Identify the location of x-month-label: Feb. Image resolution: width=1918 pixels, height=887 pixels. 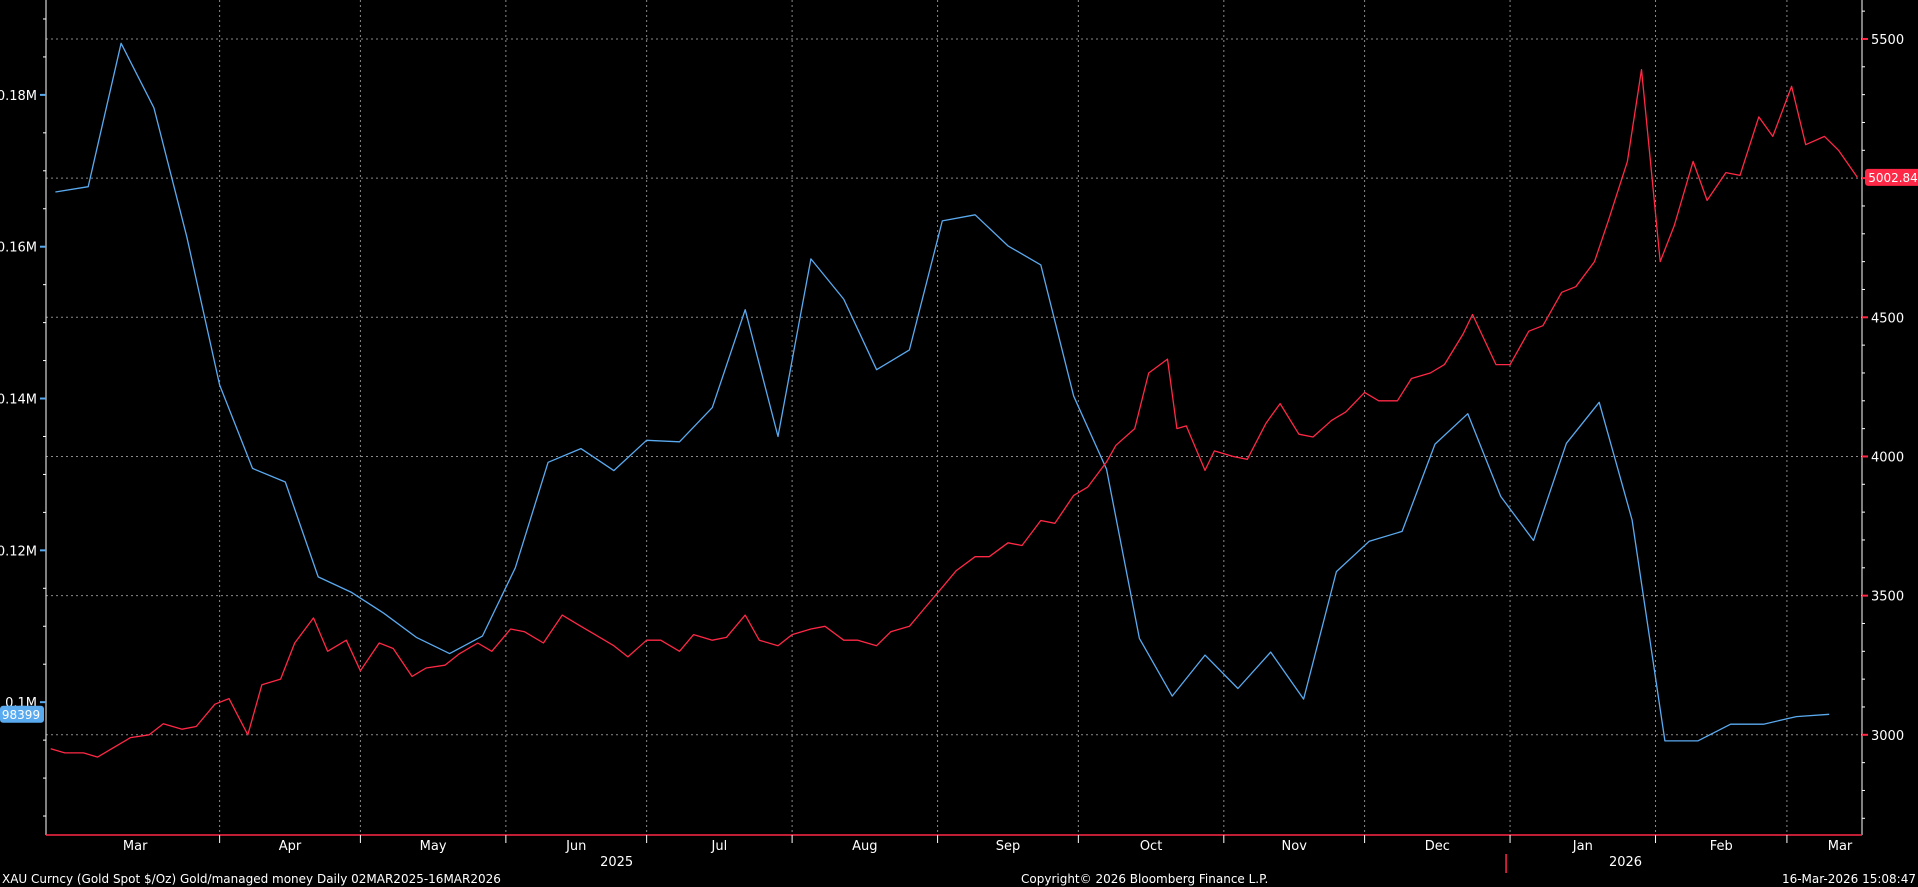
(1721, 846).